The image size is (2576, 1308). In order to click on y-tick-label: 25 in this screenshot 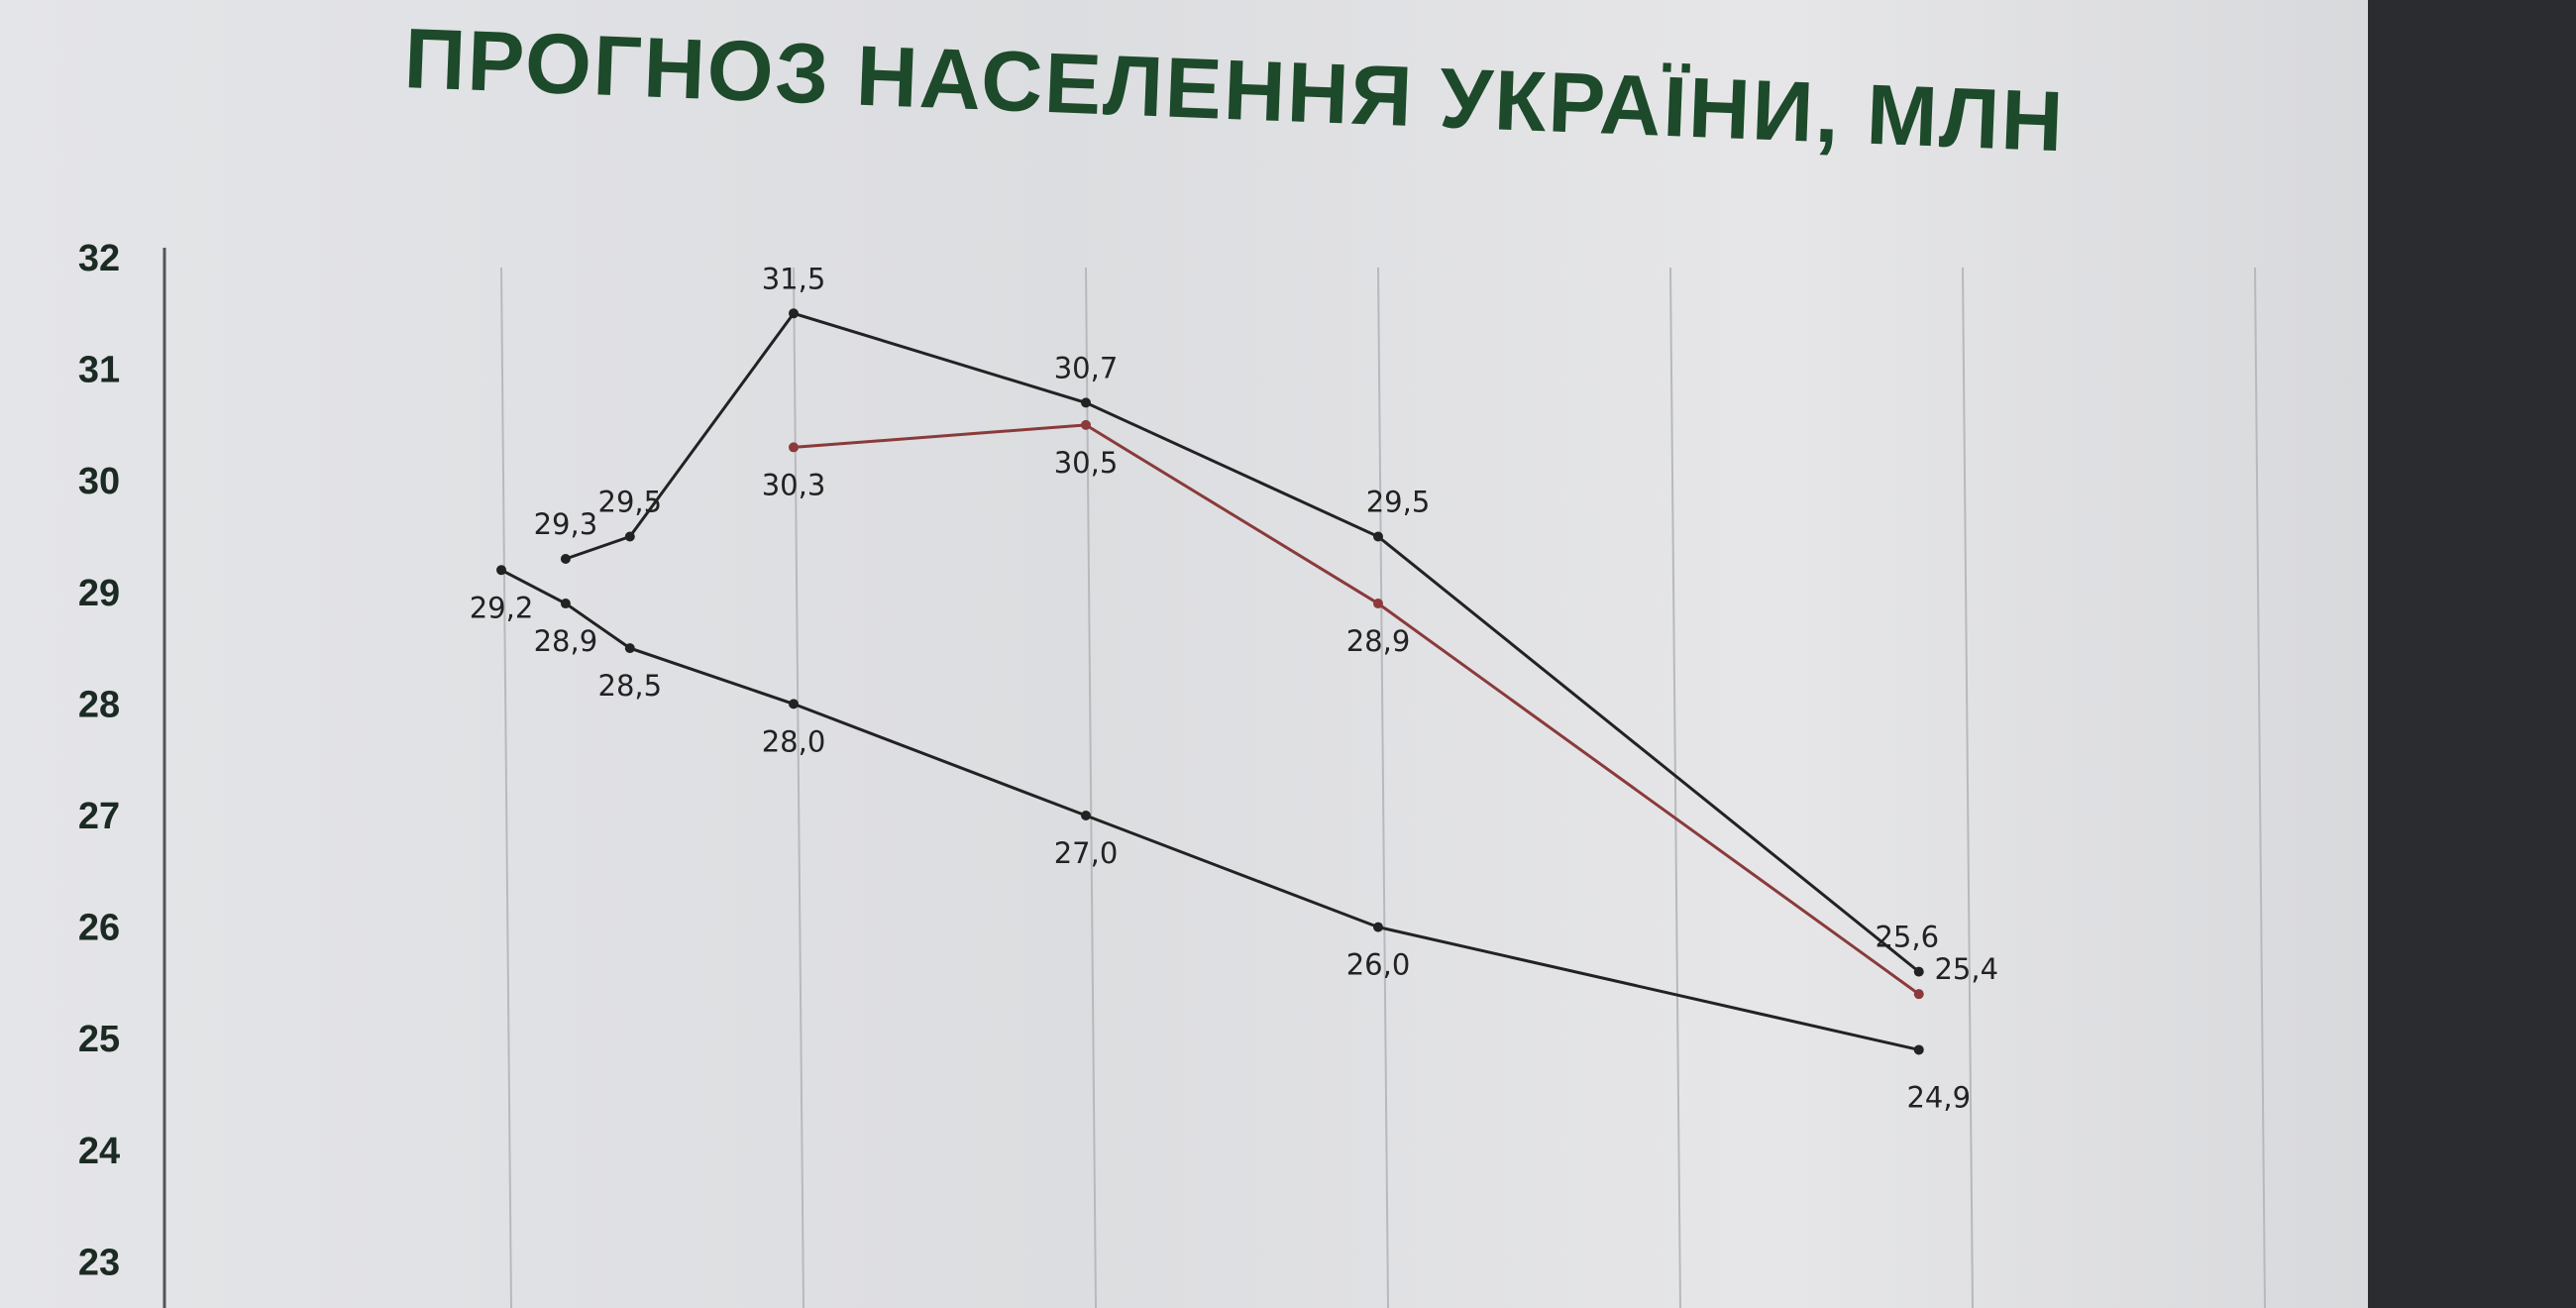, I will do `click(99, 1039)`.